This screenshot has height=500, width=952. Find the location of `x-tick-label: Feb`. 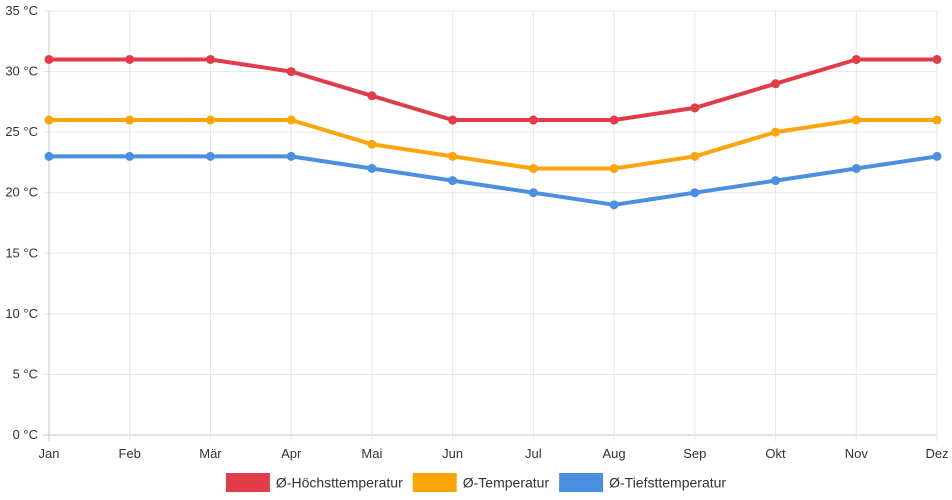

x-tick-label: Feb is located at coordinates (130, 453).